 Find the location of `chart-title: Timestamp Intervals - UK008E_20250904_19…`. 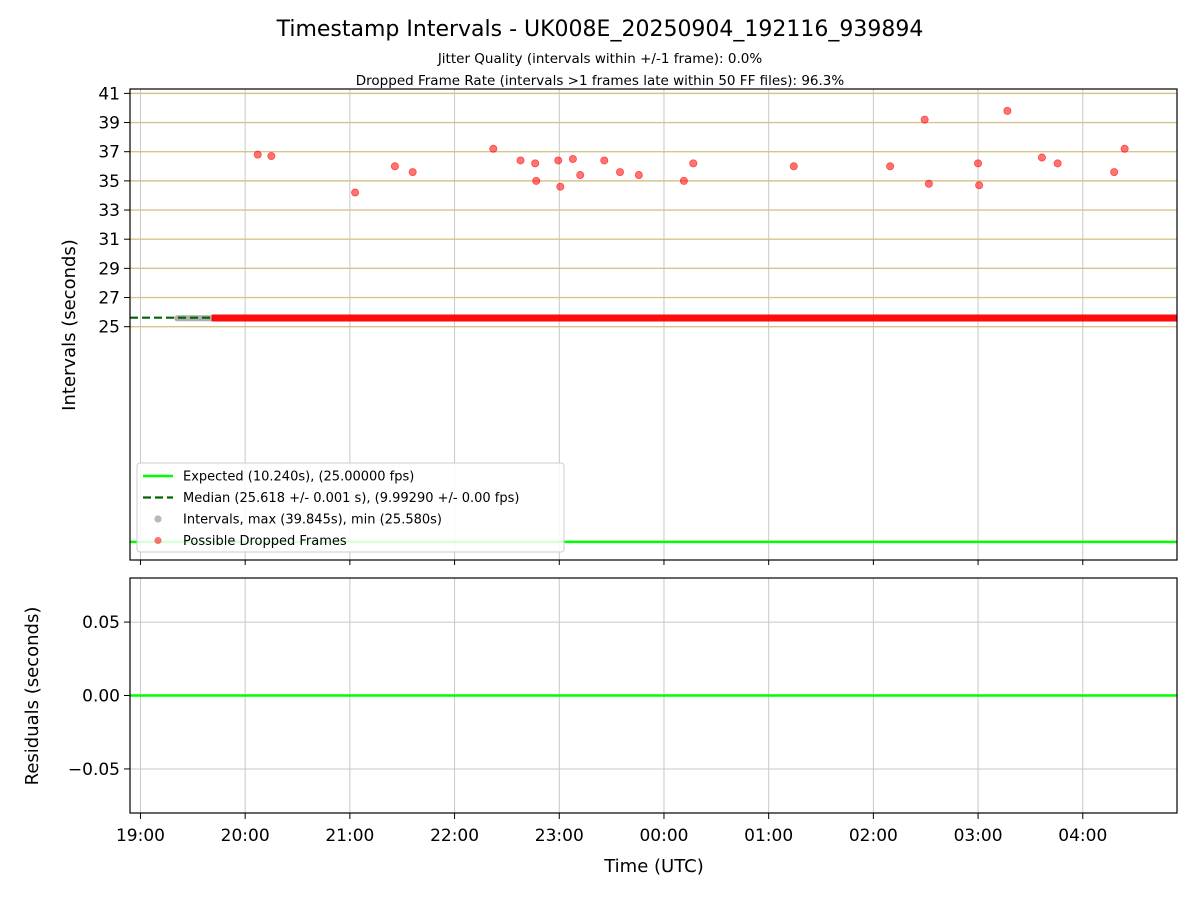

chart-title: Timestamp Intervals - UK008E_20250904_19… is located at coordinates (600, 29).